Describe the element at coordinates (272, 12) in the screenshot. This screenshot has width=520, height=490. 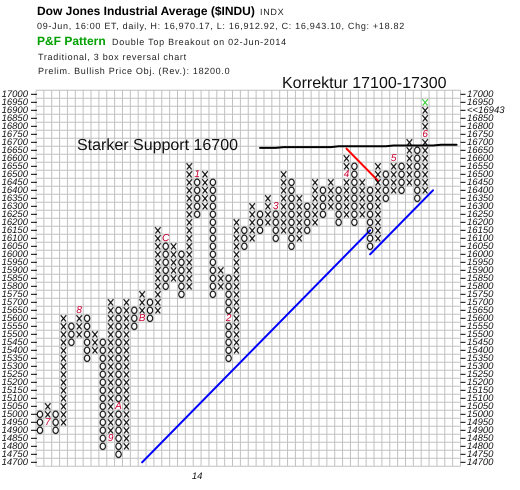
I see `text: INDX` at that location.